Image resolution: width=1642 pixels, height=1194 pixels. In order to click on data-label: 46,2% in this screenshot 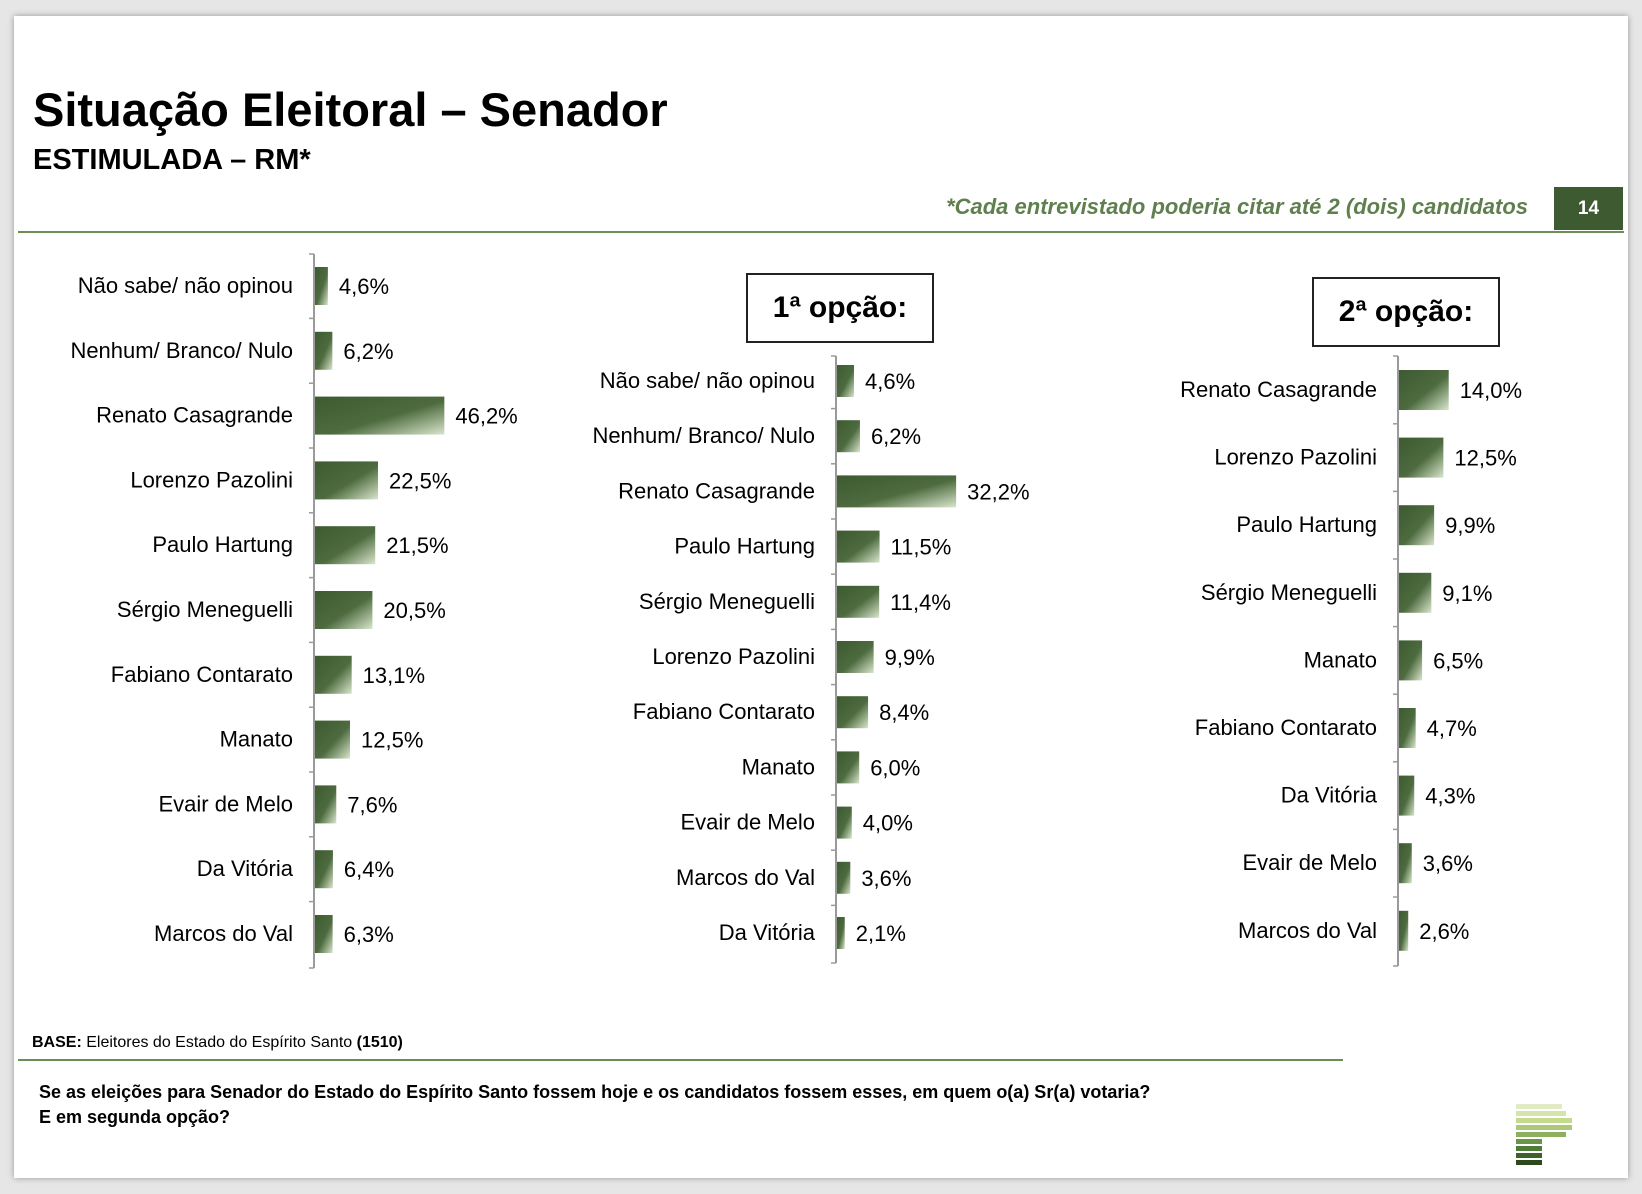, I will do `click(486, 416)`.